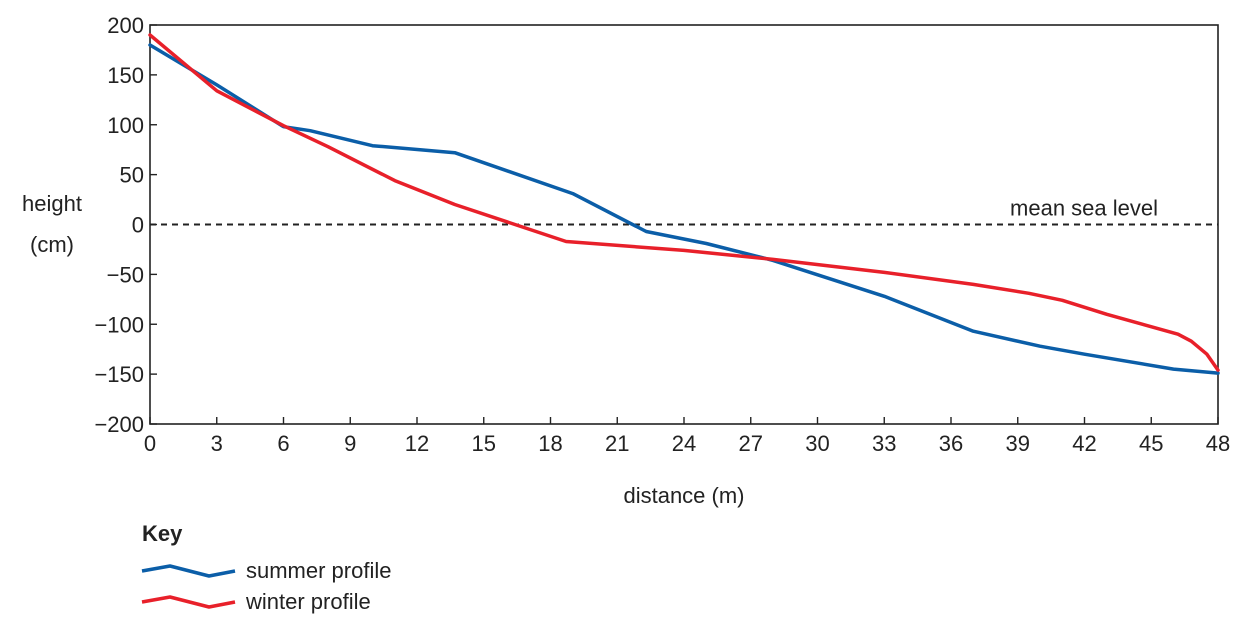 The height and width of the screenshot is (619, 1247). I want to click on y-axis-label-line1: height, so click(52, 203).